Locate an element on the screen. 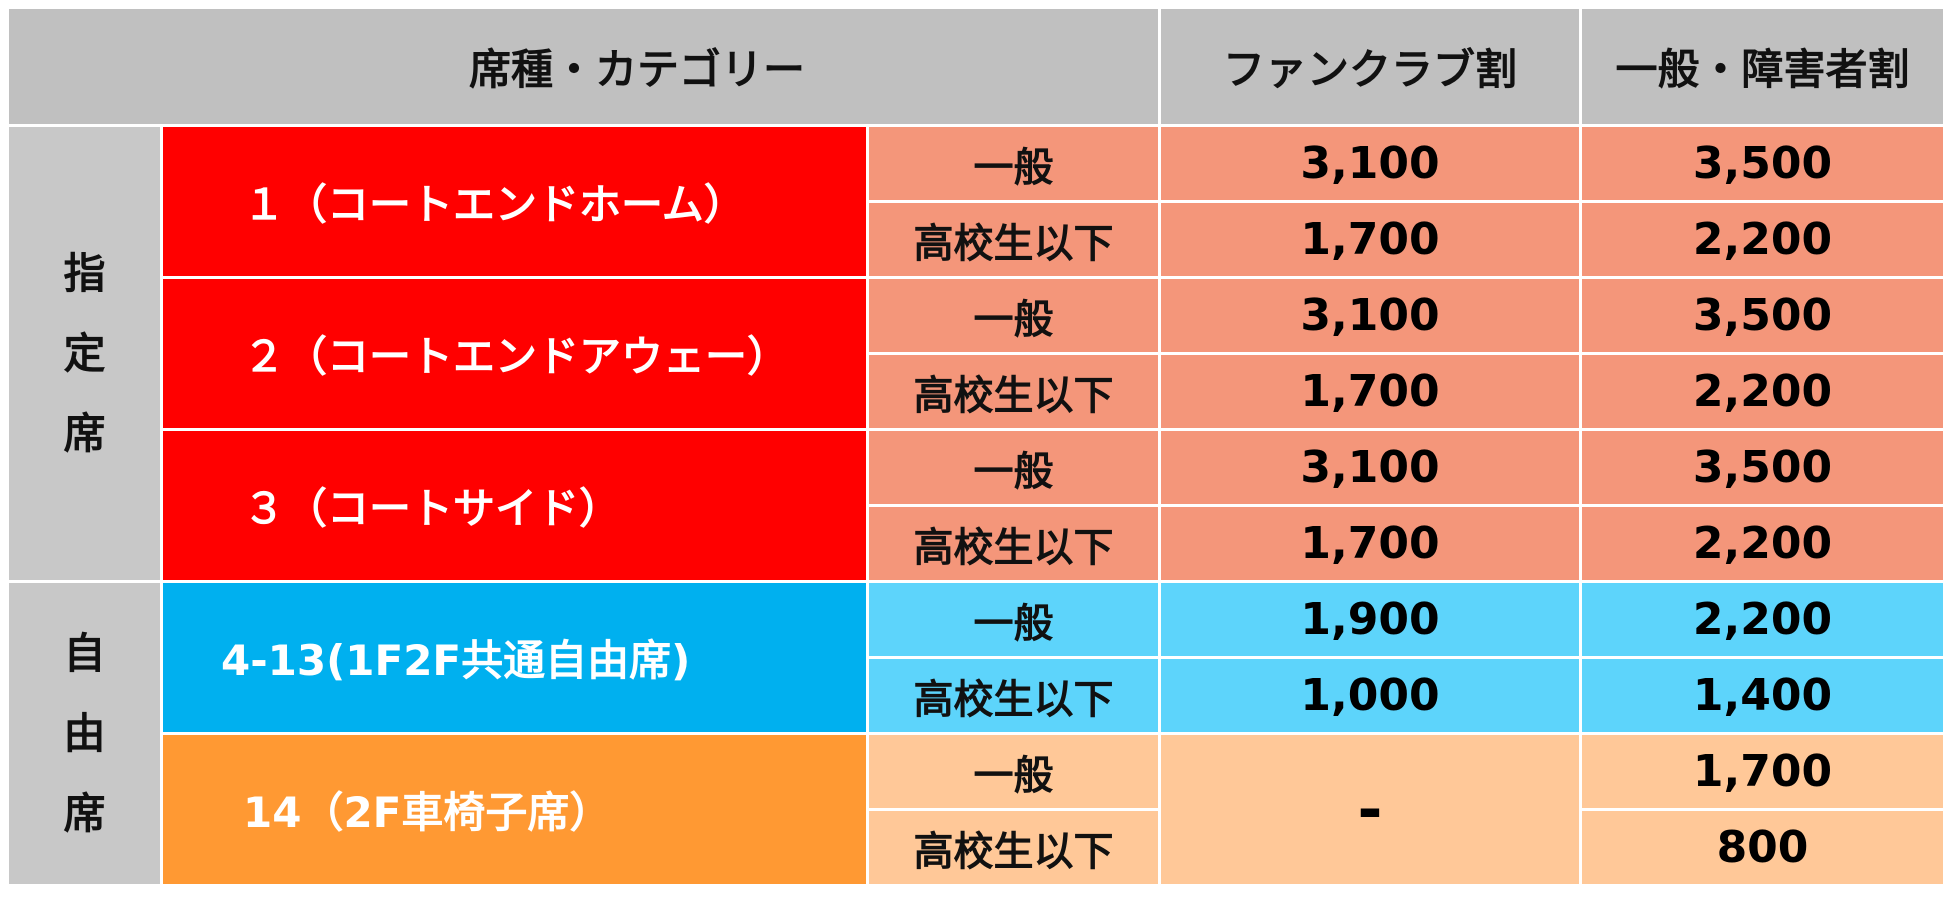 This screenshot has height=899, width=1949. group-char: 自 is located at coordinates (84, 653).